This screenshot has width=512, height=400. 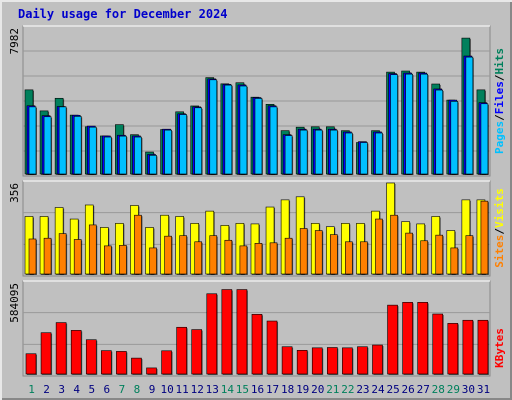 I want to click on x-tick-label: 28, so click(x=438, y=389).